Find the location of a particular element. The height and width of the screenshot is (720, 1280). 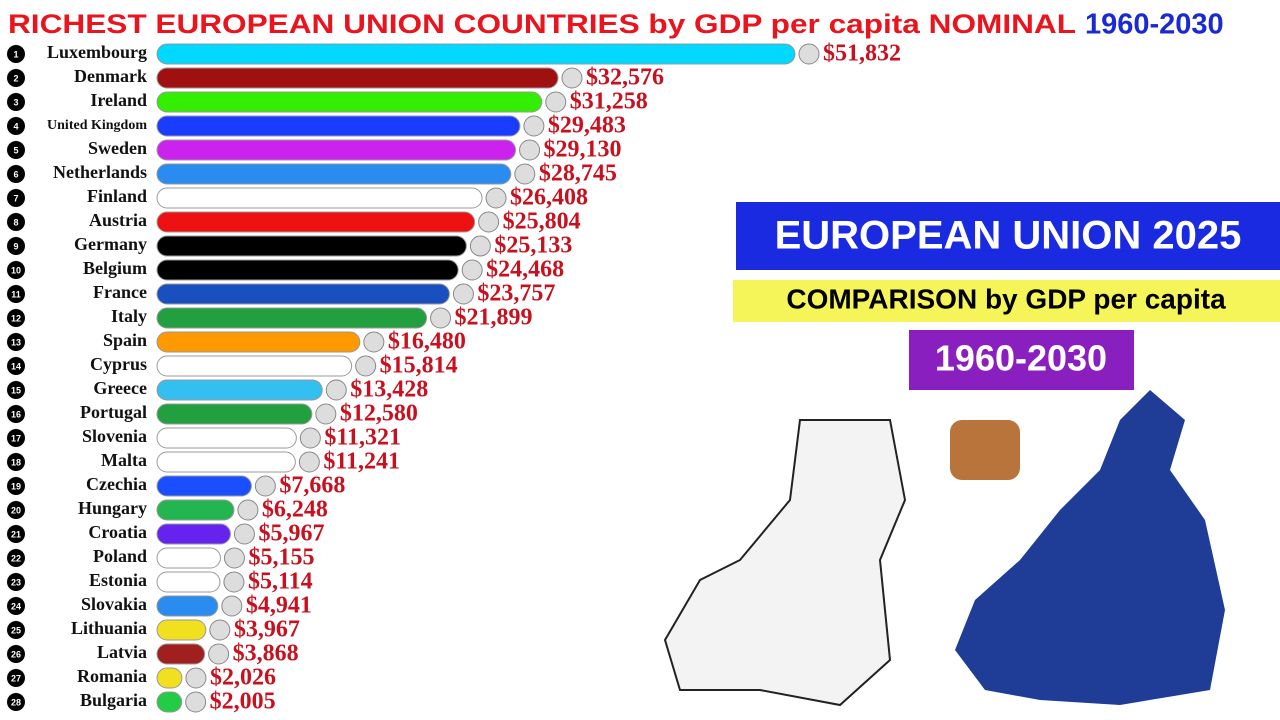

category-label: Bulgaria is located at coordinates (113, 700).